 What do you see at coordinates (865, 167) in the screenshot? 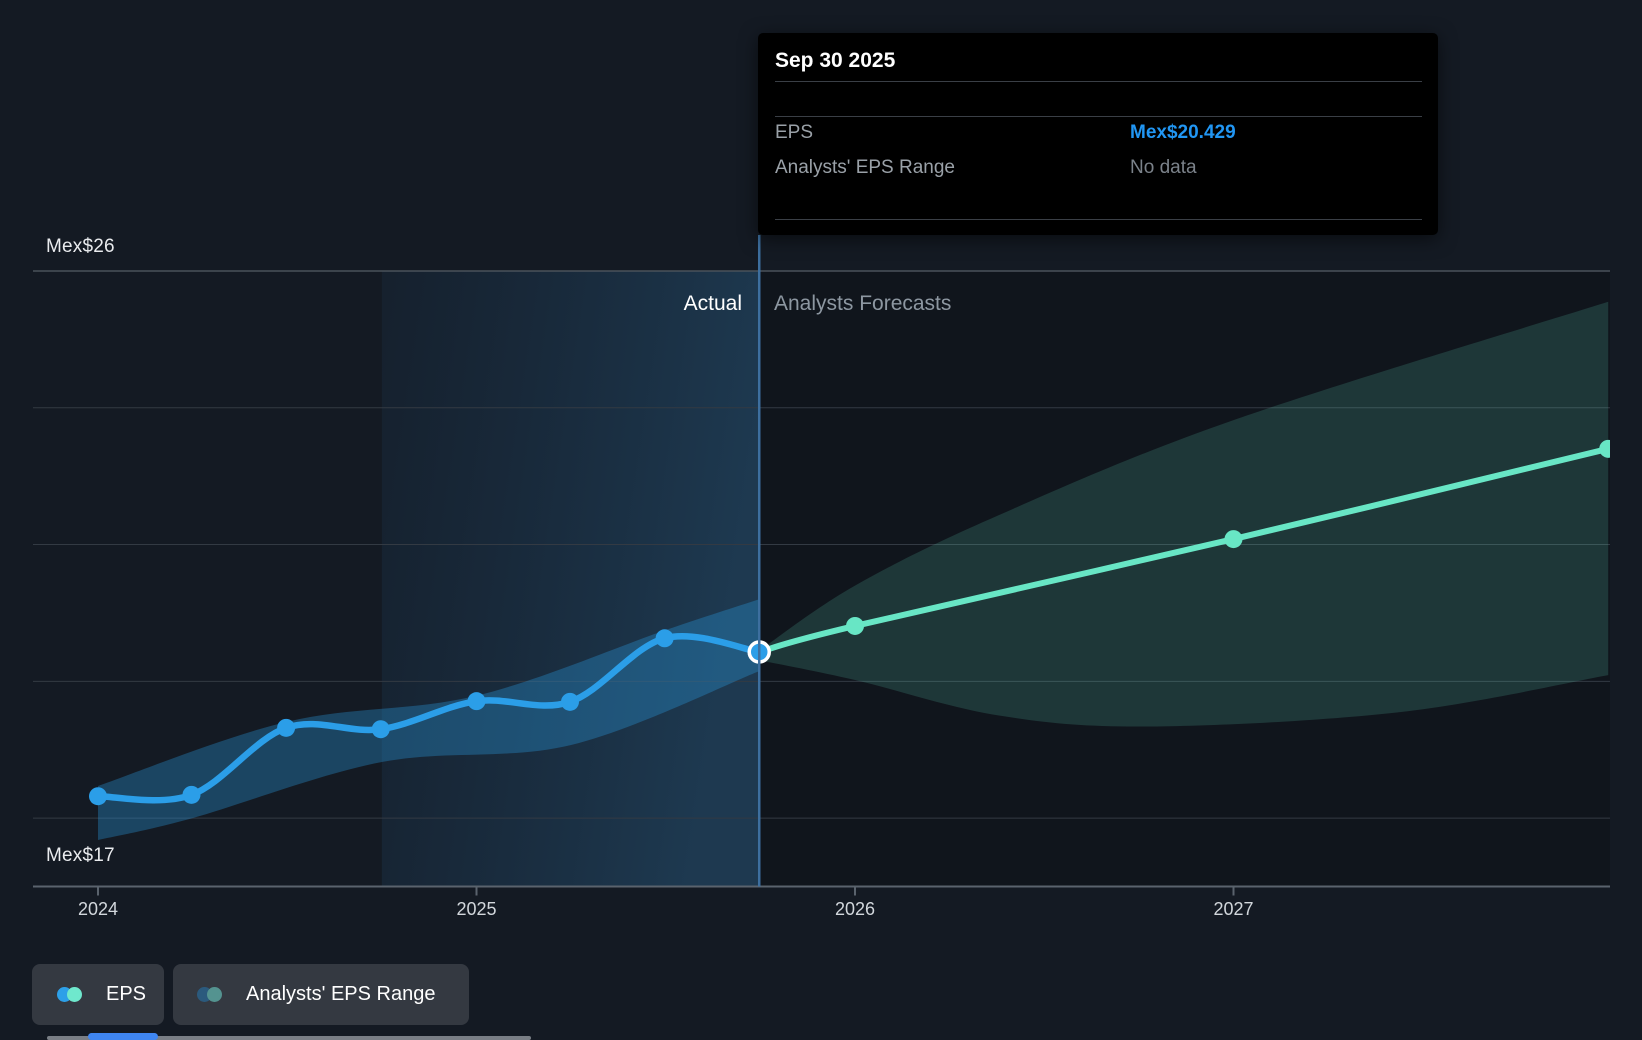
I see `tooltip-range-label: Analysts' EPS Range` at bounding box center [865, 167].